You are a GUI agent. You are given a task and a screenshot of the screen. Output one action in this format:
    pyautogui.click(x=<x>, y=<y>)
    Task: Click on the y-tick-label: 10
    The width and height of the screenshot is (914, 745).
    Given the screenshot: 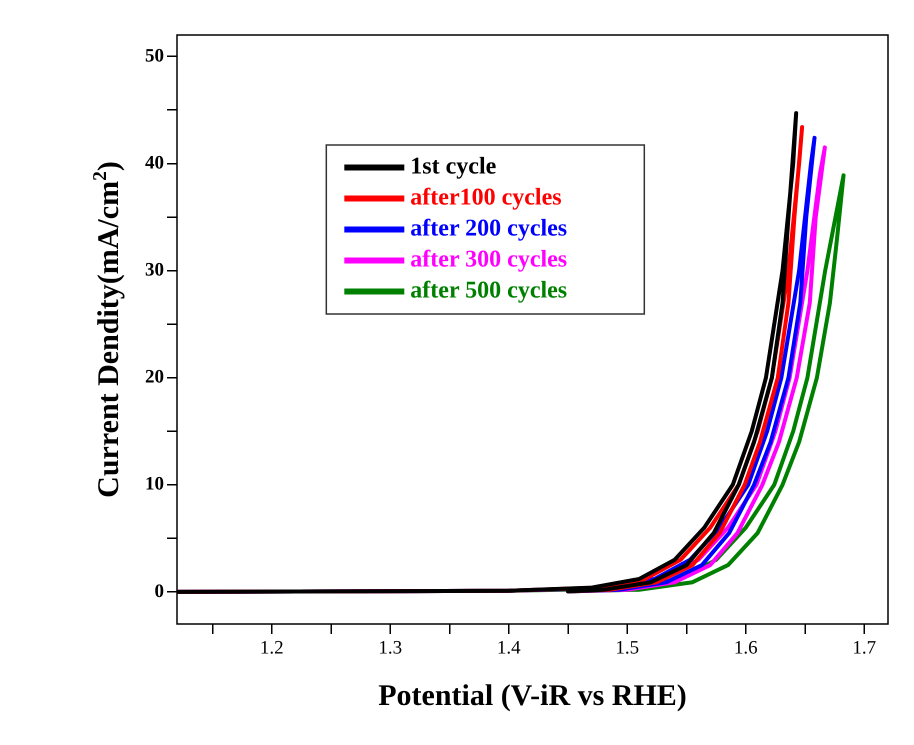 What is the action you would take?
    pyautogui.click(x=154, y=484)
    